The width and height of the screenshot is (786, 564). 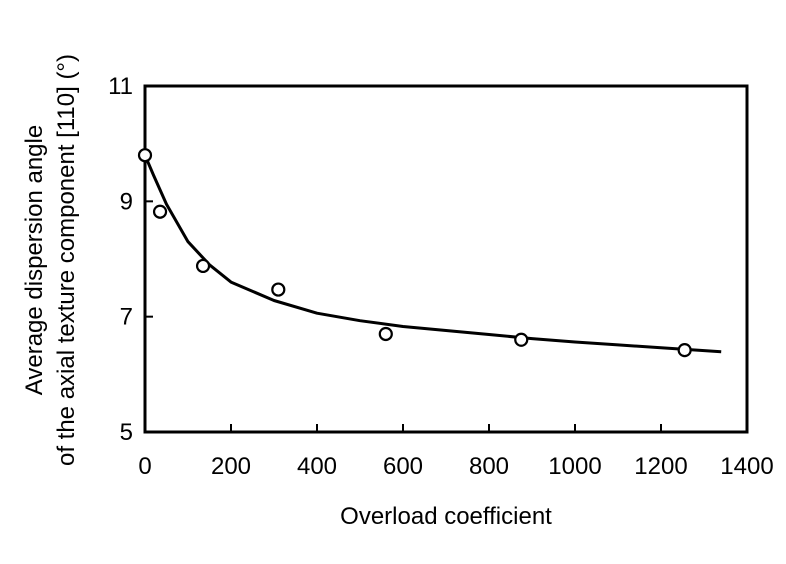 I want to click on y-axis-label-line1: Average dispersion angle, so click(x=34, y=260).